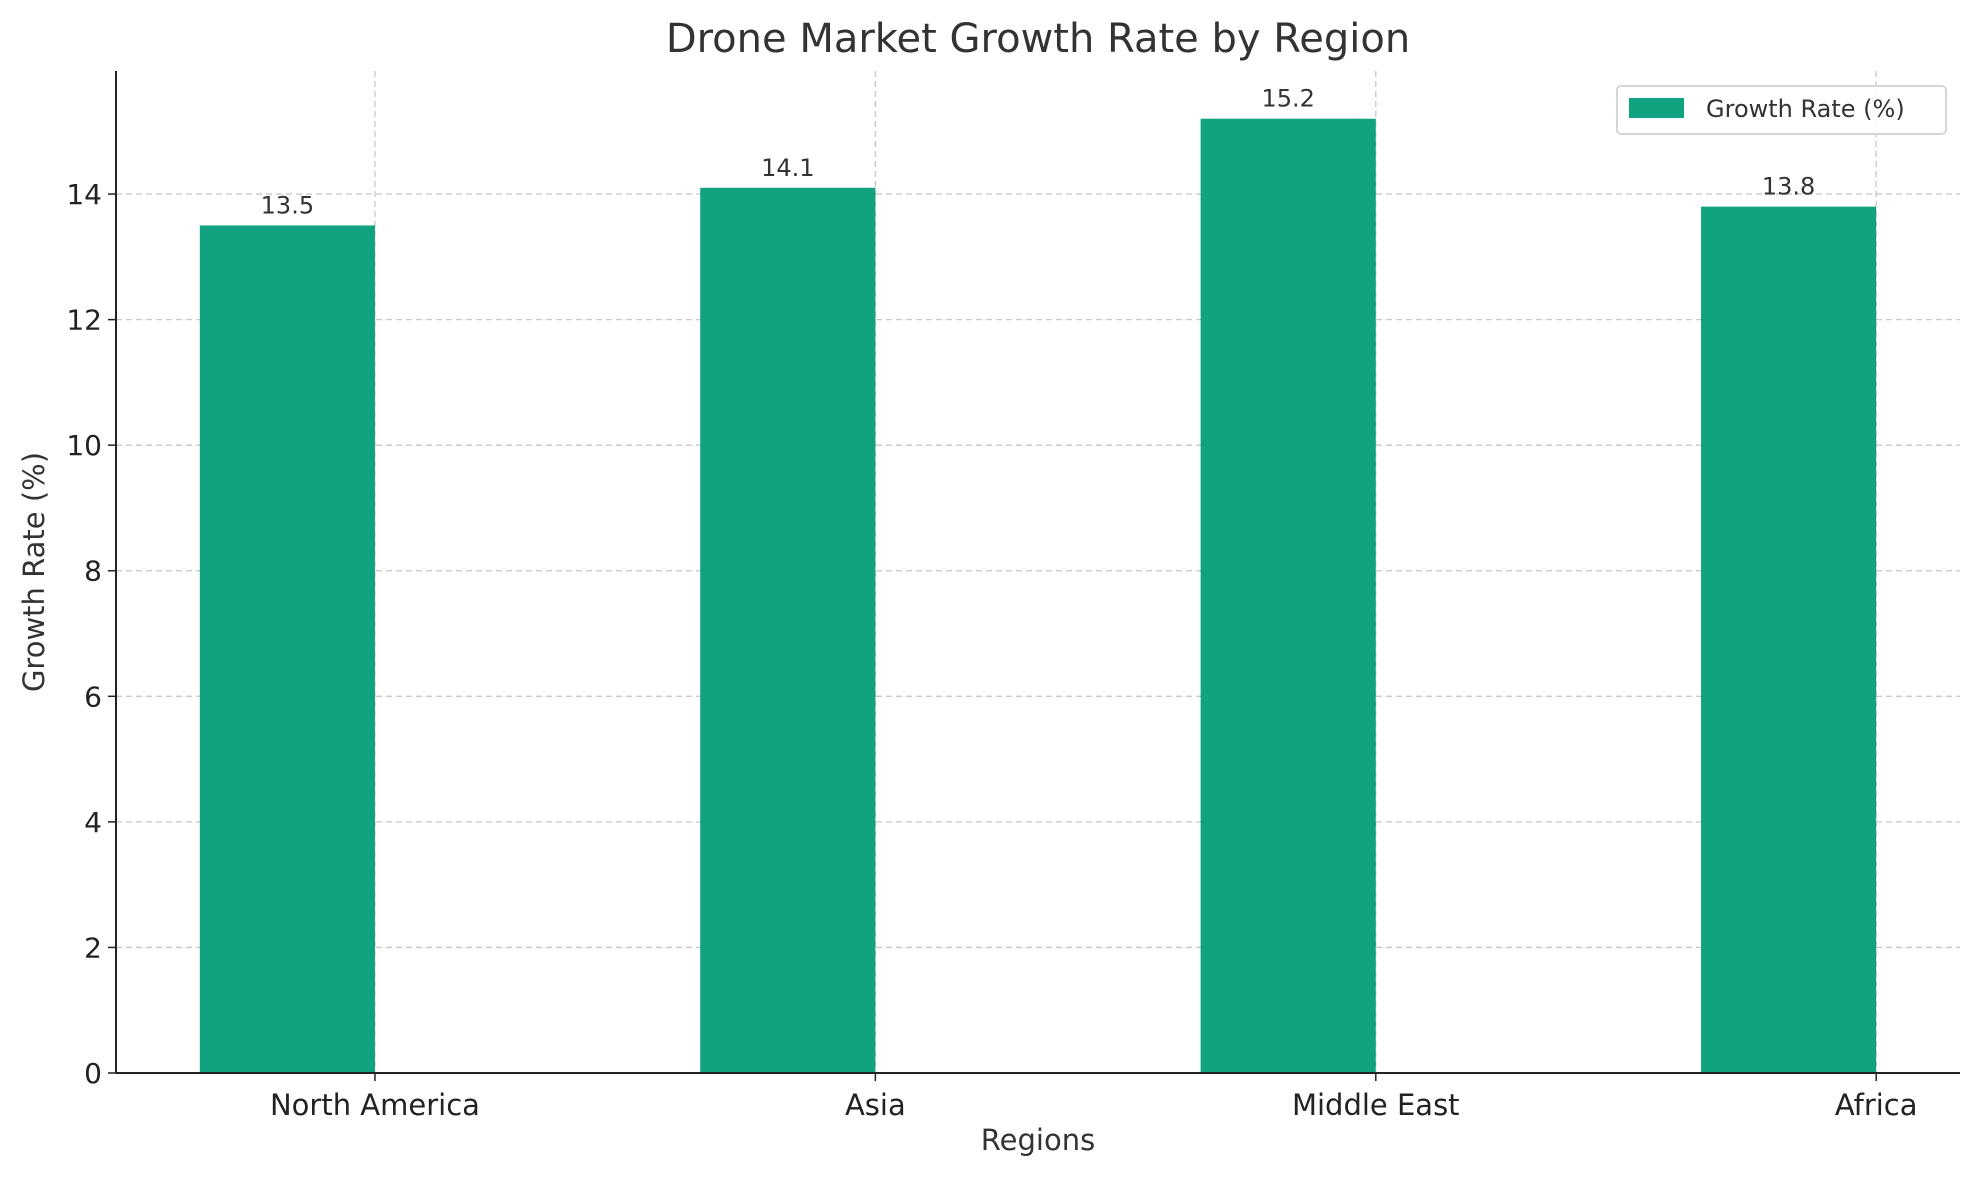 The width and height of the screenshot is (1980, 1180). What do you see at coordinates (1376, 1105) in the screenshot?
I see `x-tick-label: Middle East` at bounding box center [1376, 1105].